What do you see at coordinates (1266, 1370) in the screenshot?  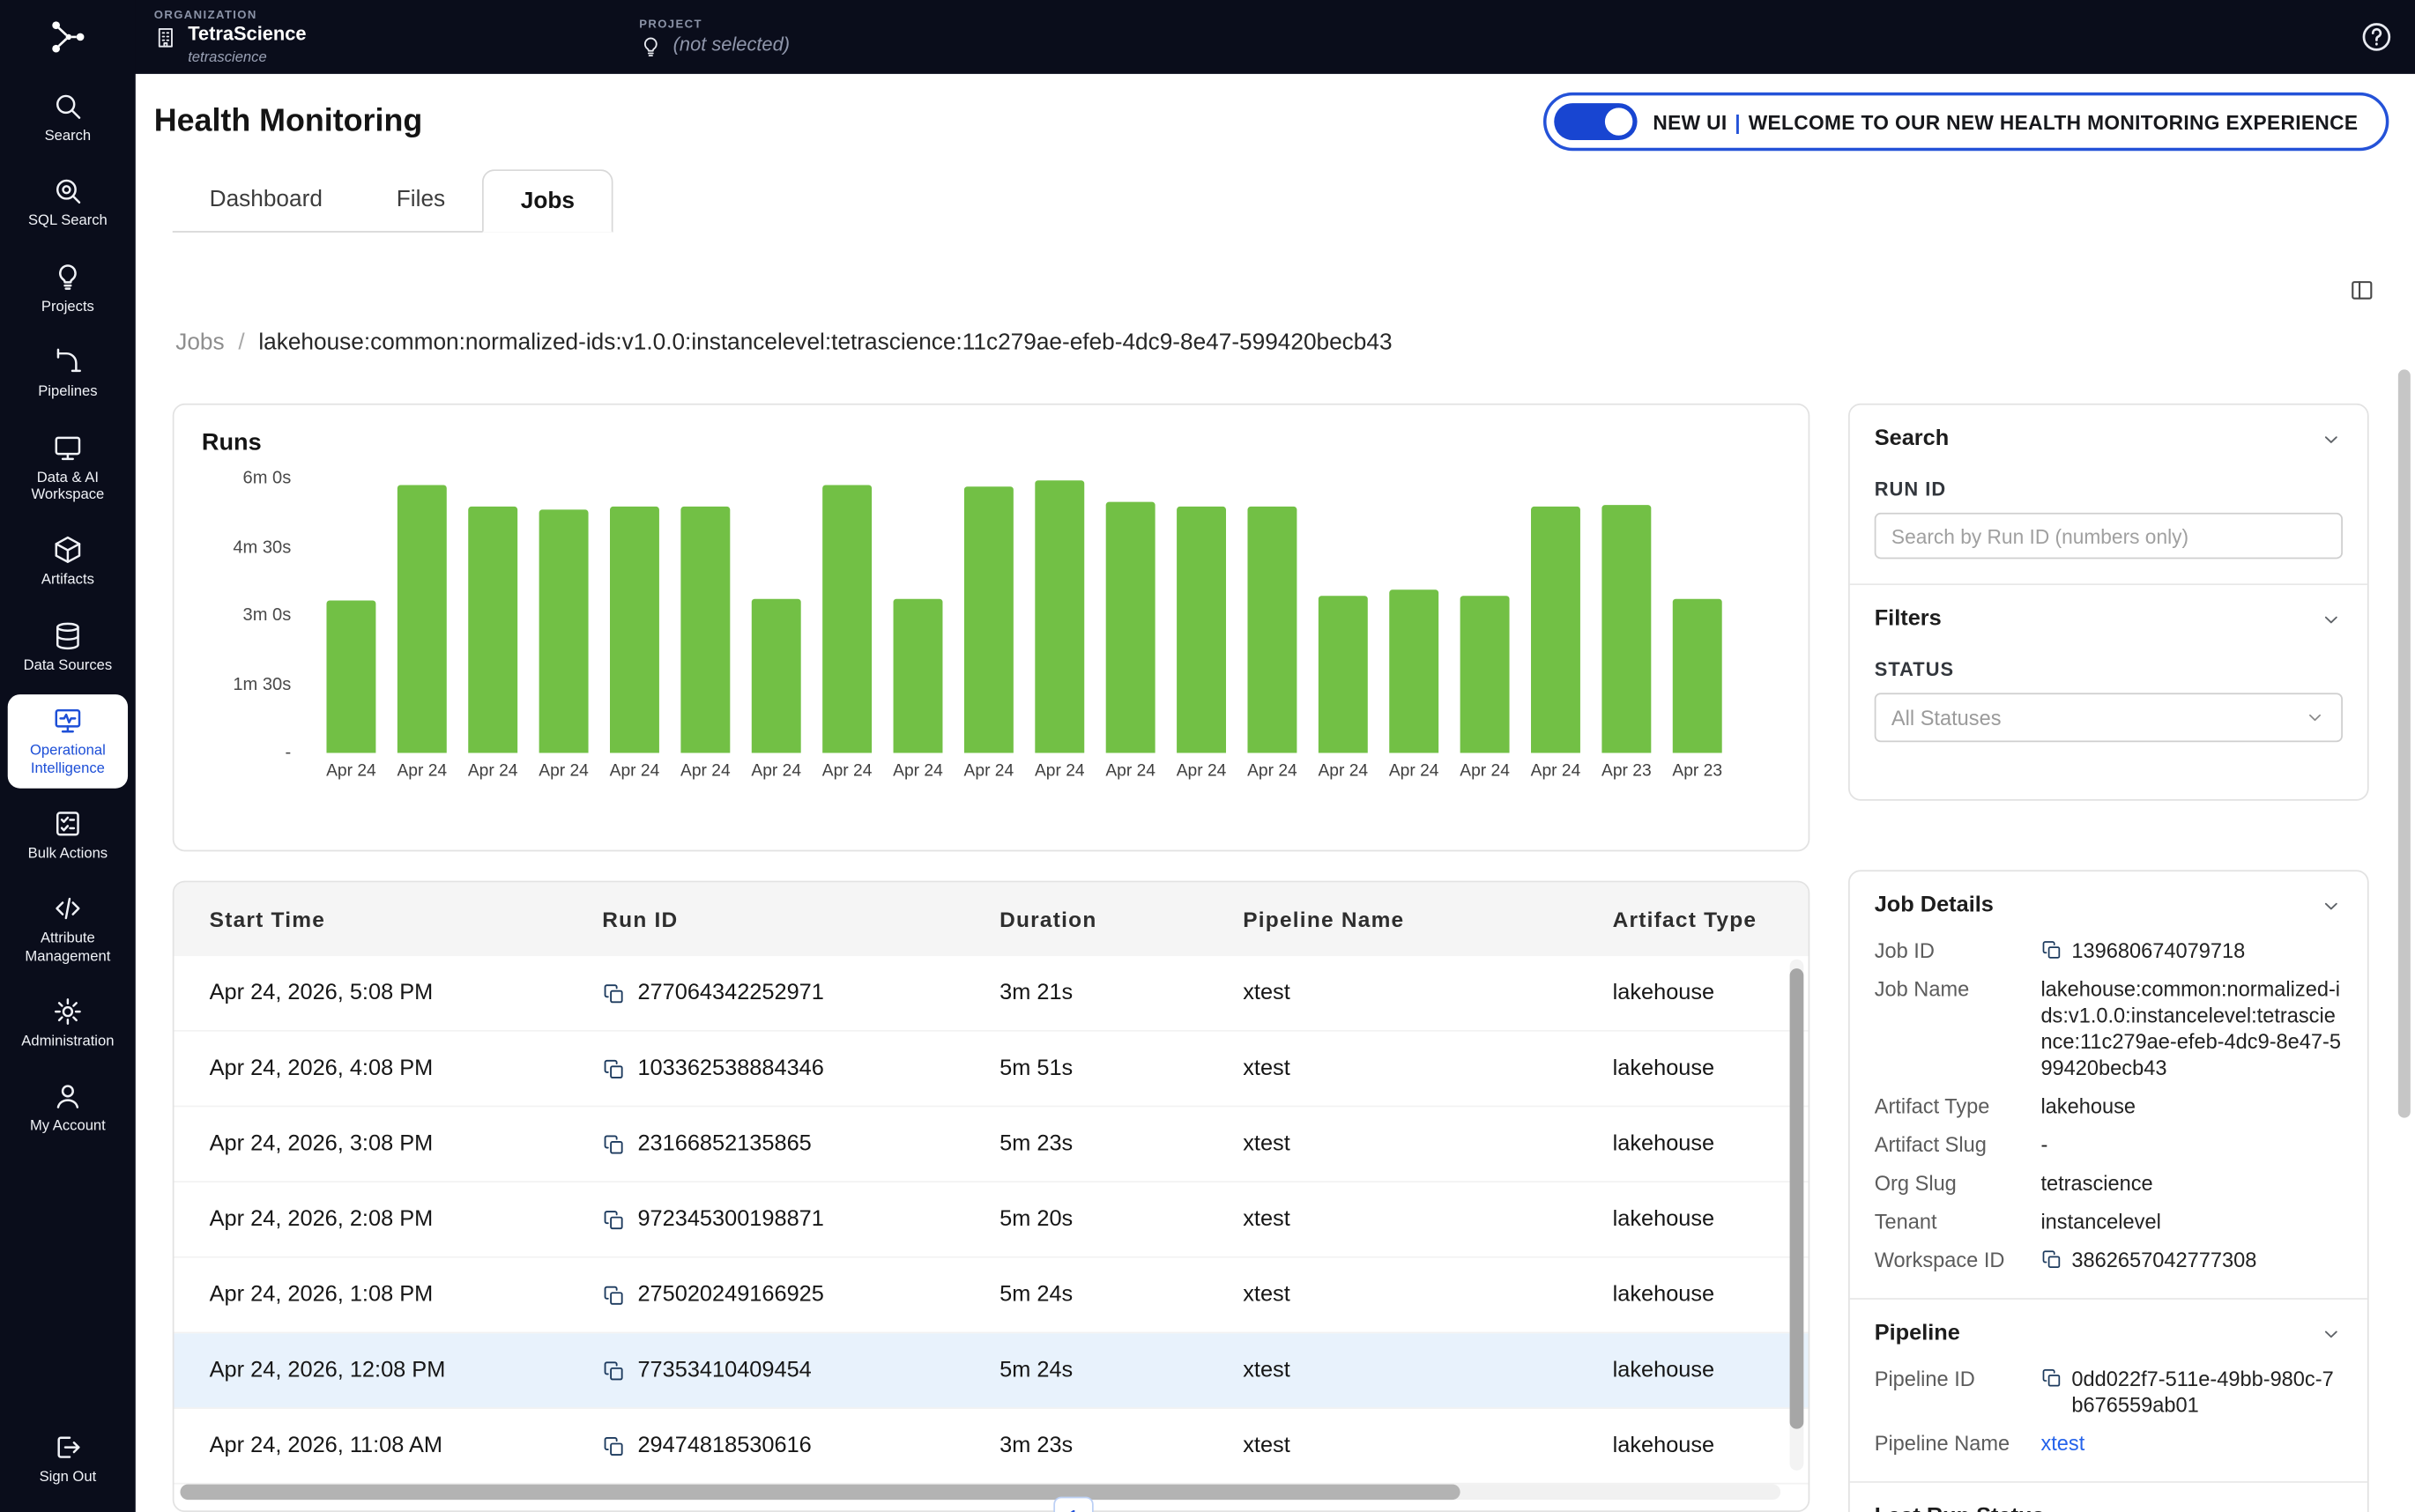 I see `pipeline-name-cell: xtest` at bounding box center [1266, 1370].